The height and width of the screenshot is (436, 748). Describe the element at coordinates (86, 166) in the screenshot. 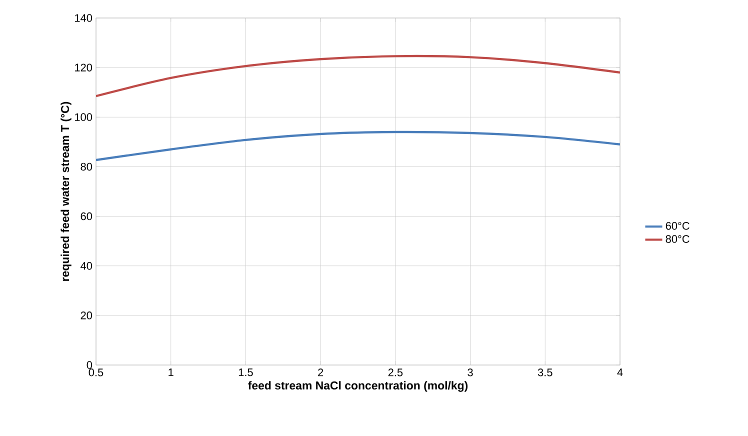

I see `y-tick-label: 80` at that location.